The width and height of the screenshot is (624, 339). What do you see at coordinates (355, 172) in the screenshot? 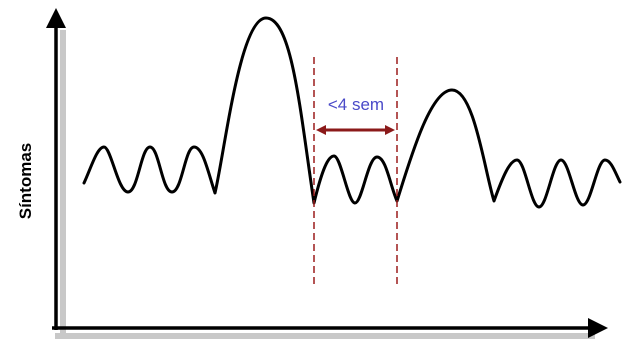
I see `interval-markers` at bounding box center [355, 172].